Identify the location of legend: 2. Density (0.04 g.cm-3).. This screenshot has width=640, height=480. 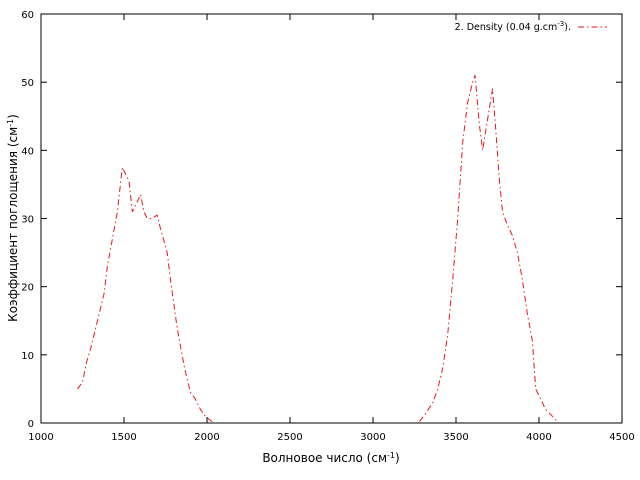
(531, 26).